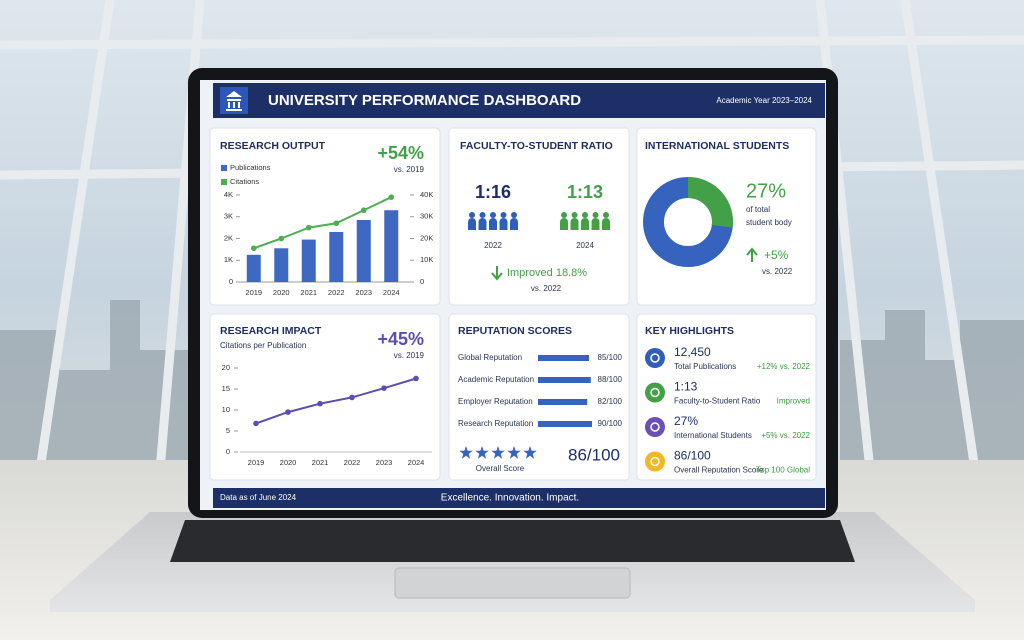  Describe the element at coordinates (610, 379) in the screenshot. I see `score-label: 88/100` at that location.